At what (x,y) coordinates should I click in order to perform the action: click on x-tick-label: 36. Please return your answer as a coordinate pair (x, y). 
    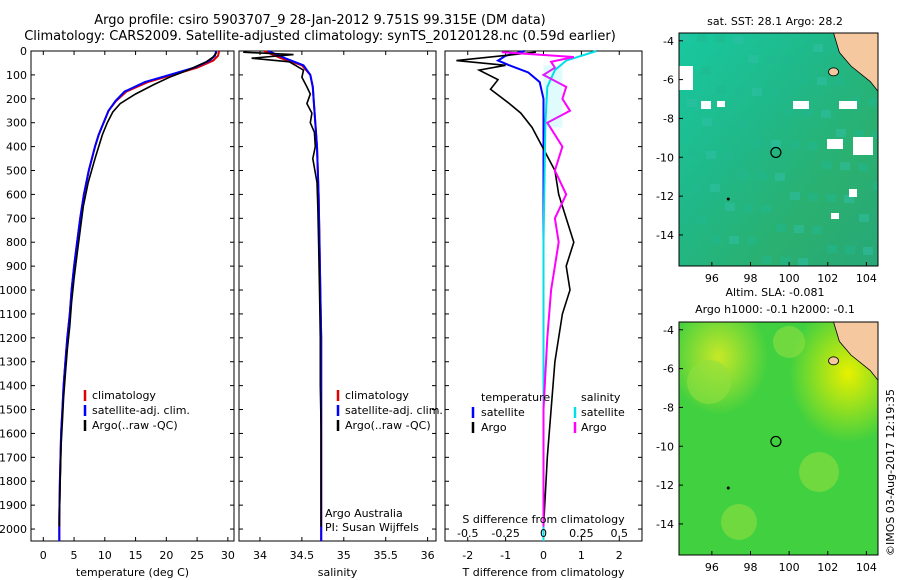
    Looking at the image, I should click on (428, 555).